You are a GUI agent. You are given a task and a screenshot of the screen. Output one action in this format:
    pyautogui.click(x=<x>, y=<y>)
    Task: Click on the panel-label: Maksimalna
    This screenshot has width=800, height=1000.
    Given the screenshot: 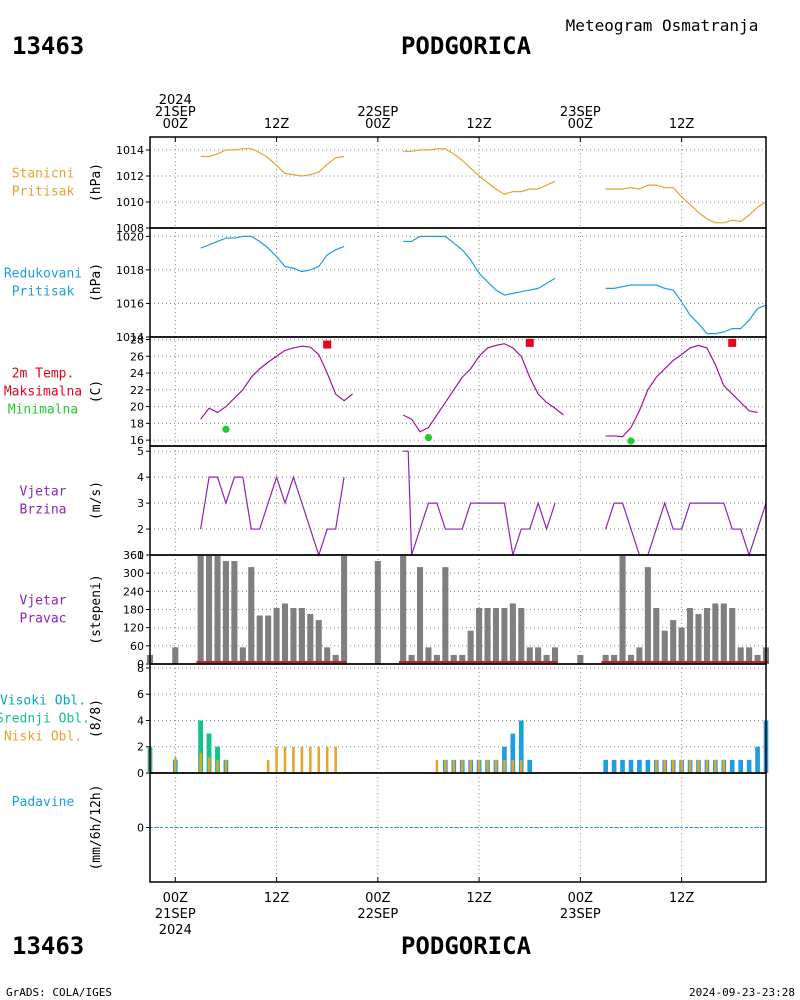 What is the action you would take?
    pyautogui.click(x=43, y=392)
    